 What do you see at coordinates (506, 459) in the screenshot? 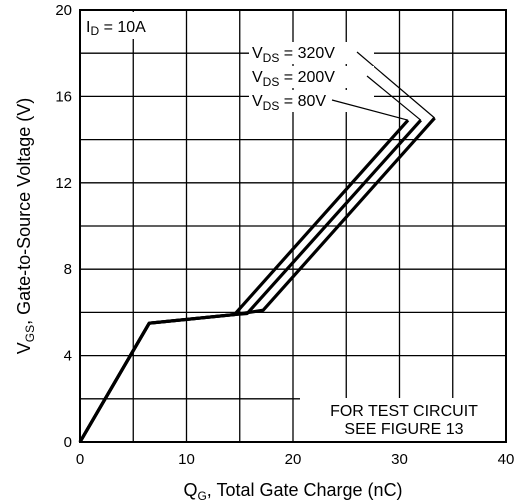
I see `x-tick-label: 40` at bounding box center [506, 459].